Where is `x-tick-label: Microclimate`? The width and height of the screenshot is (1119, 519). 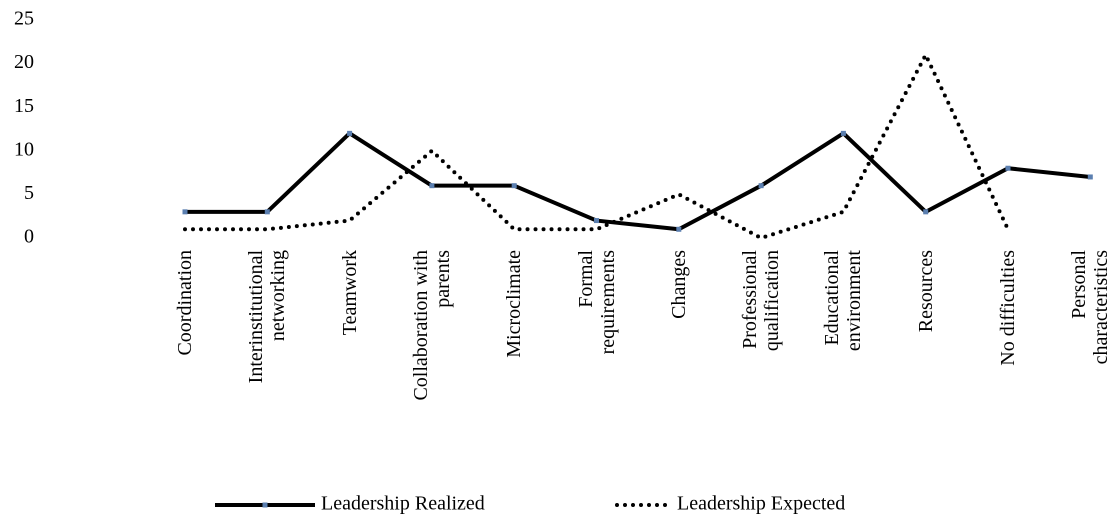 x-tick-label: Microclimate is located at coordinates (514, 304).